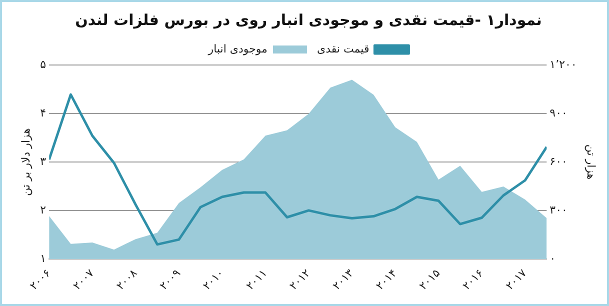 This screenshot has width=609, height=306. Describe the element at coordinates (257, 279) in the screenshot. I see `x-tick-label: ۲۰۱۱` at that location.